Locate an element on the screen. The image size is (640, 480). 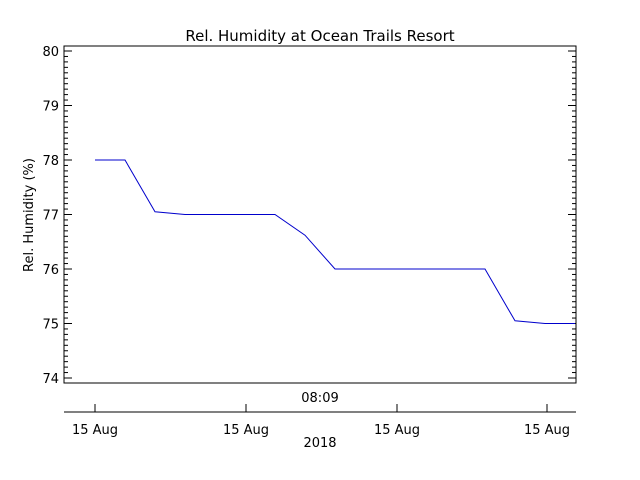
y-tick-label: 76 is located at coordinates (50, 270).